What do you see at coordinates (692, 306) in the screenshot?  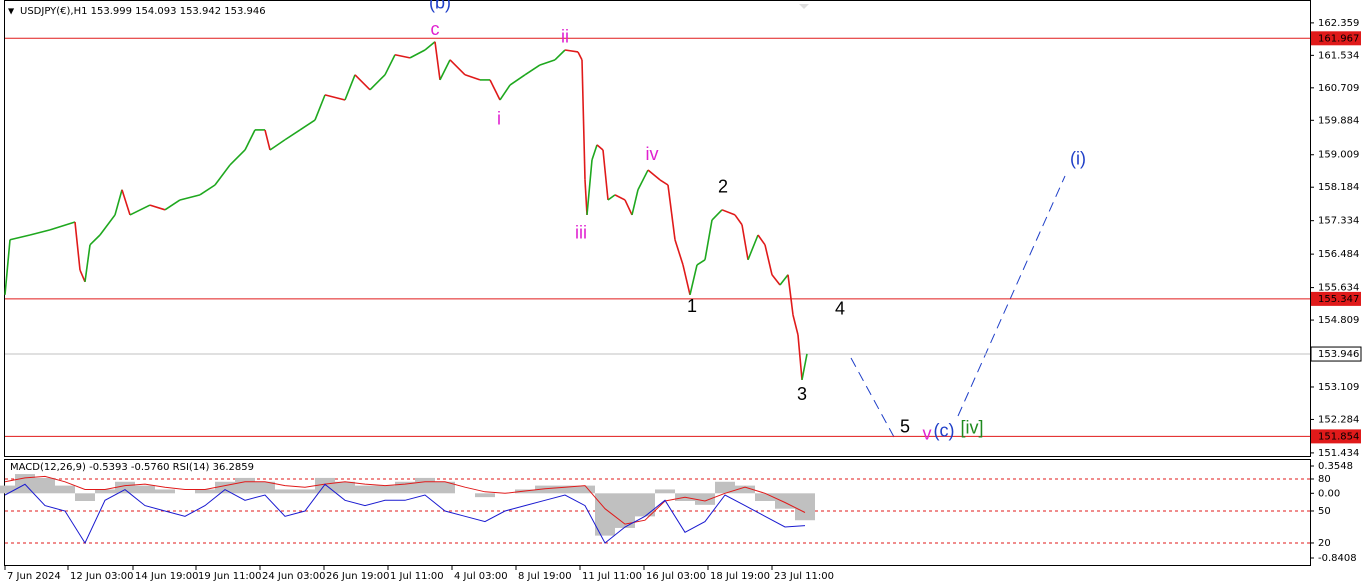 I see `wave-label: 1` at bounding box center [692, 306].